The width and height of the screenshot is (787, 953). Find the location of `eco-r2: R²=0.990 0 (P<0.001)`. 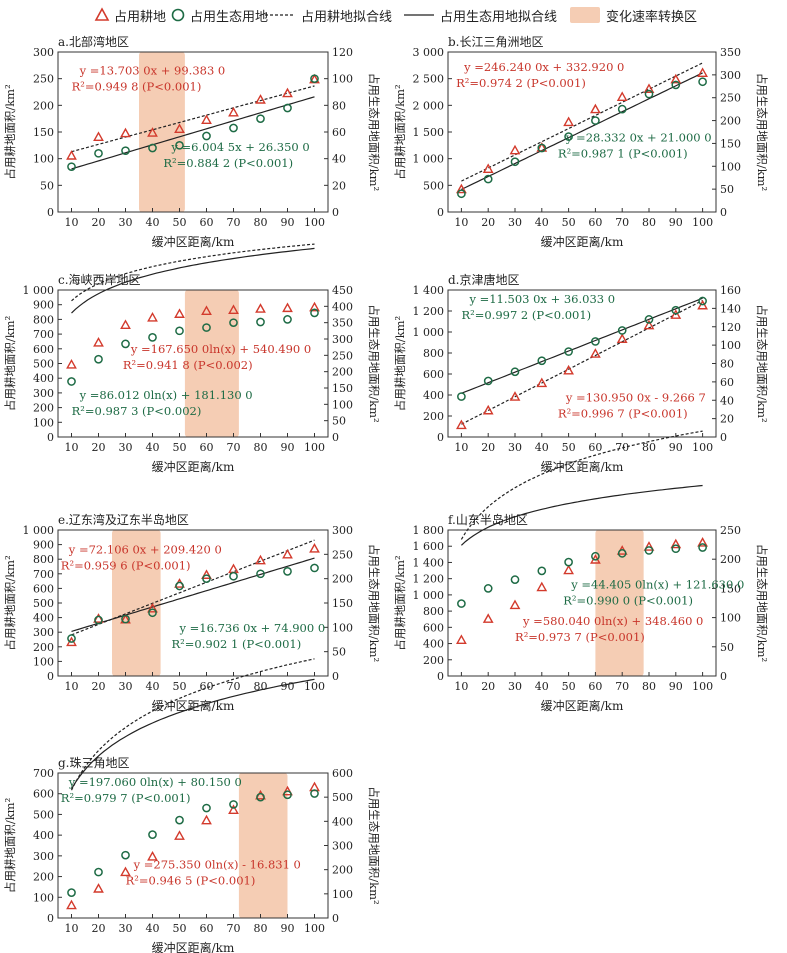

eco-r2: R²=0.990 0 (P<0.001) is located at coordinates (628, 600).